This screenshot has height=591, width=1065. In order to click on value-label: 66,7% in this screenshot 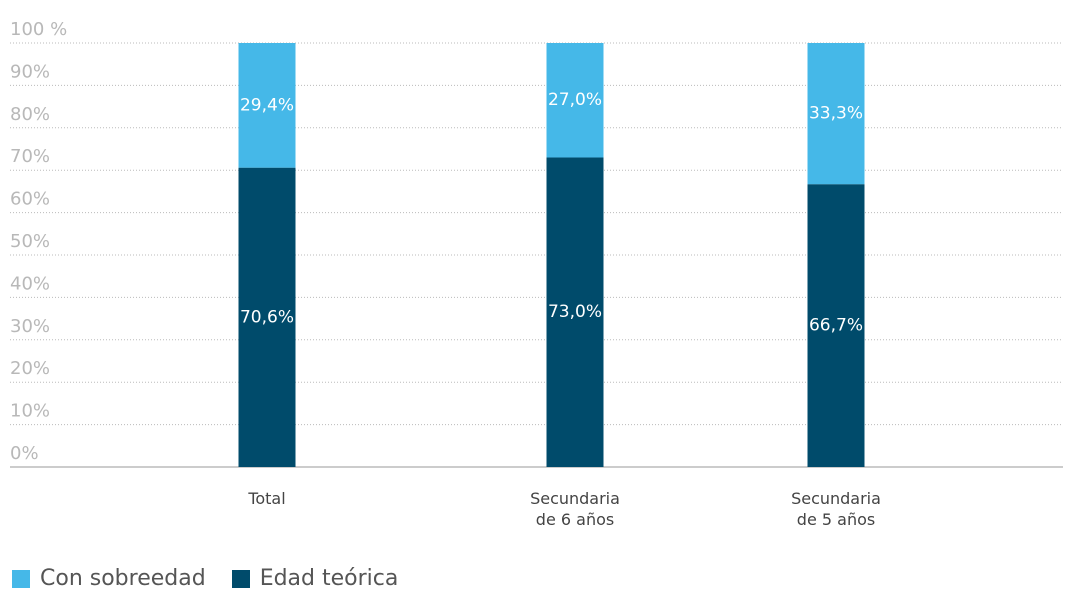, I will do `click(836, 326)`.